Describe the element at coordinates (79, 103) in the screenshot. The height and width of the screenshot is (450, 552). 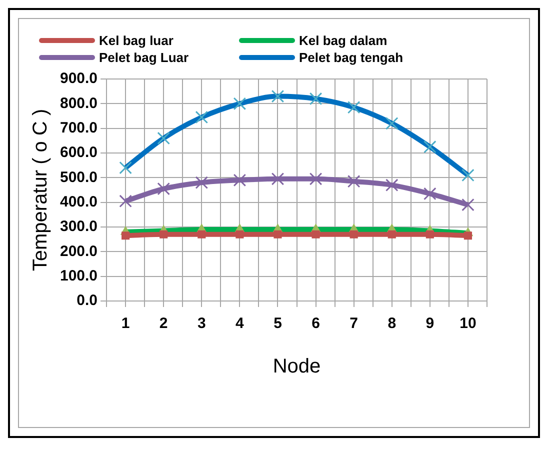
I see `y-tick-label: 800.0` at that location.